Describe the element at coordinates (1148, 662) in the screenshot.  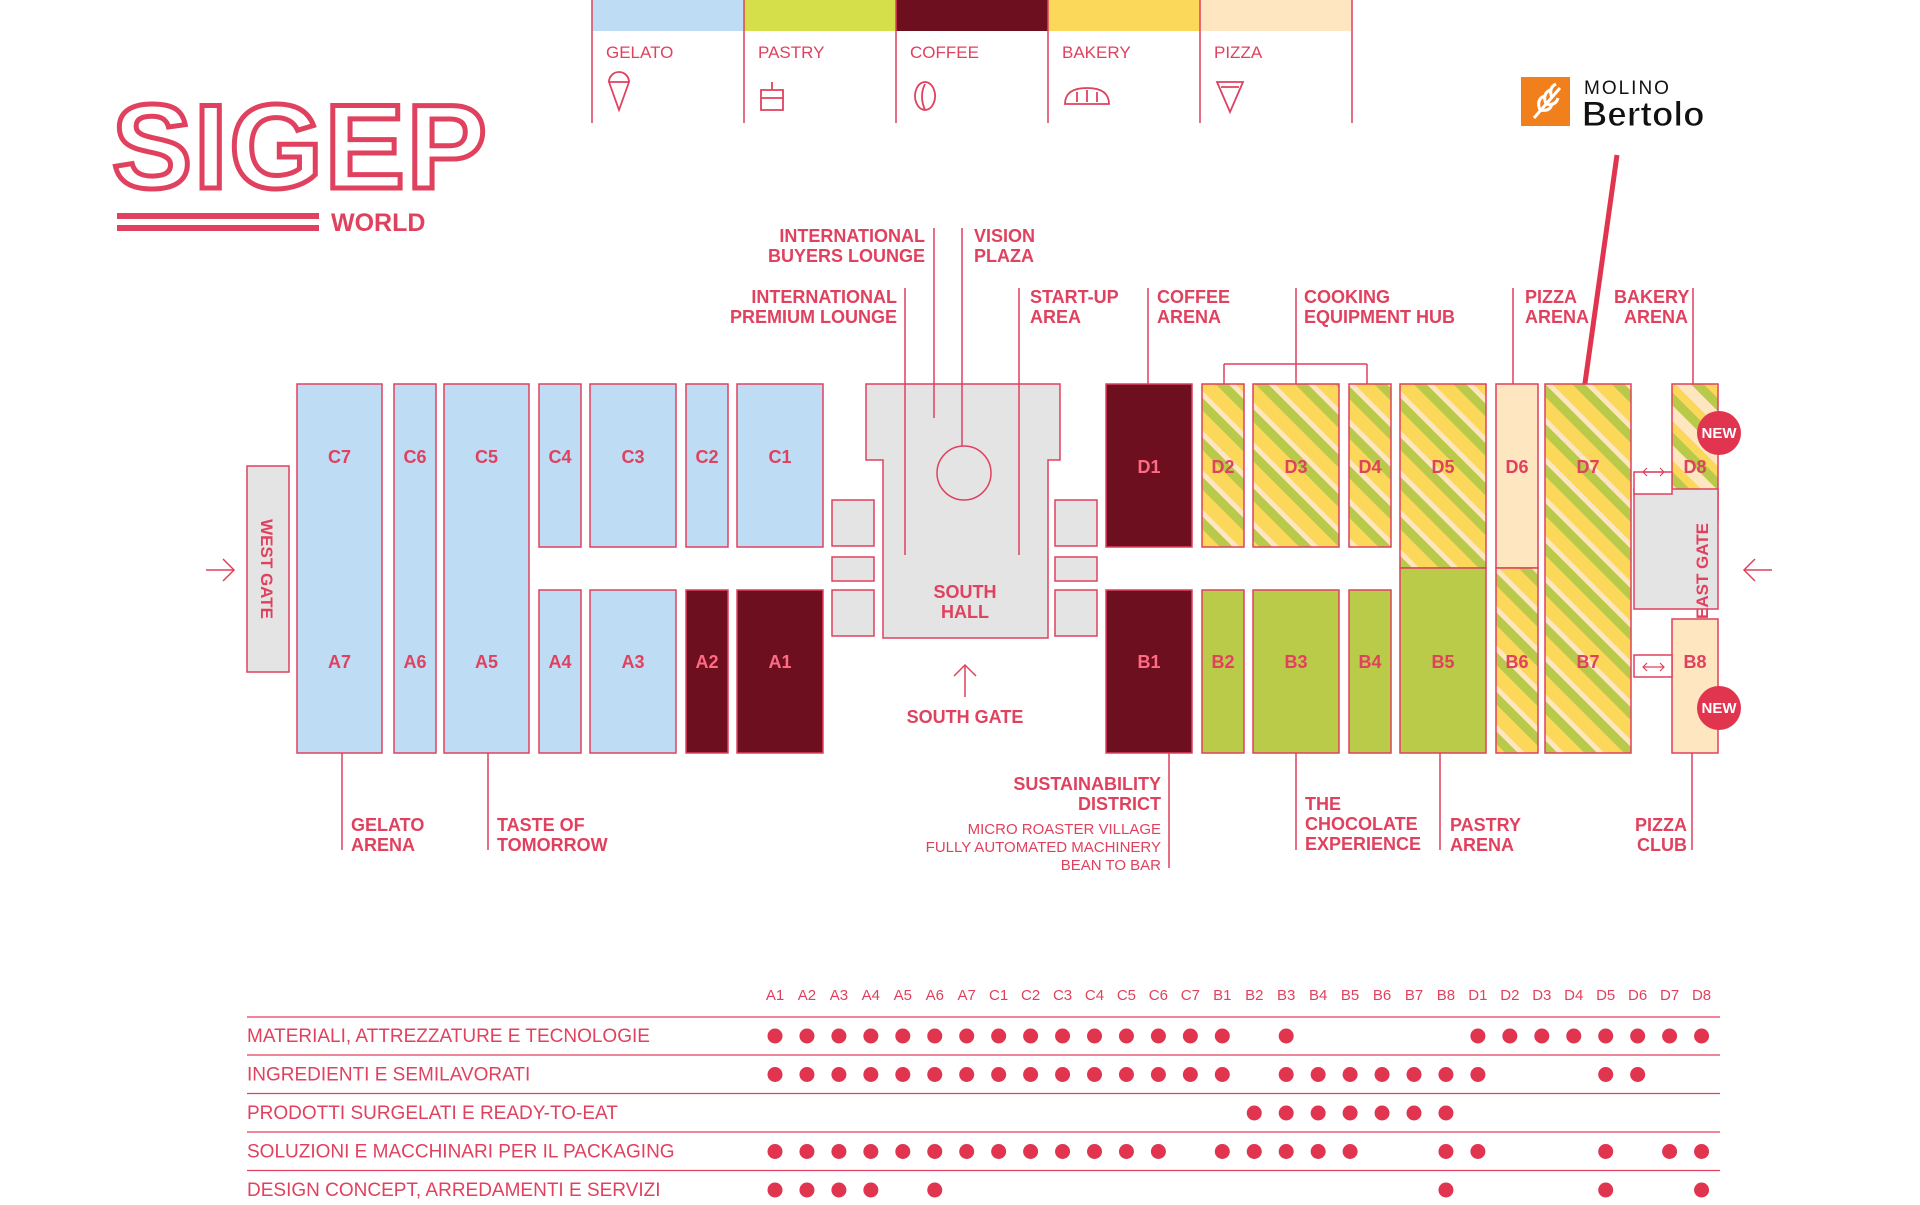
I see `hall-label: B1` at that location.